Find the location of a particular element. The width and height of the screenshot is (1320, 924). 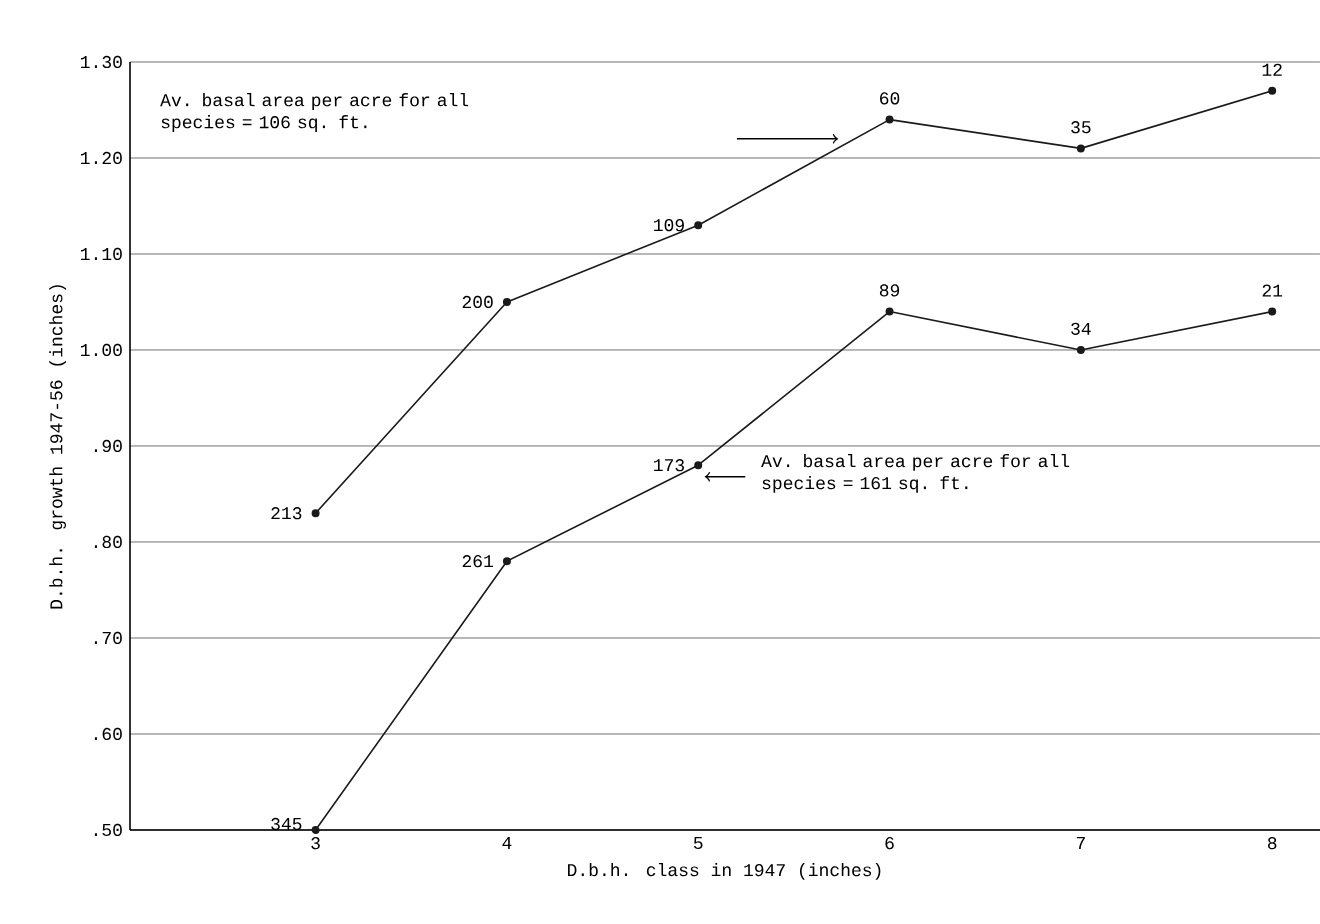

y-tick-label: 1.30 is located at coordinates (101, 62).